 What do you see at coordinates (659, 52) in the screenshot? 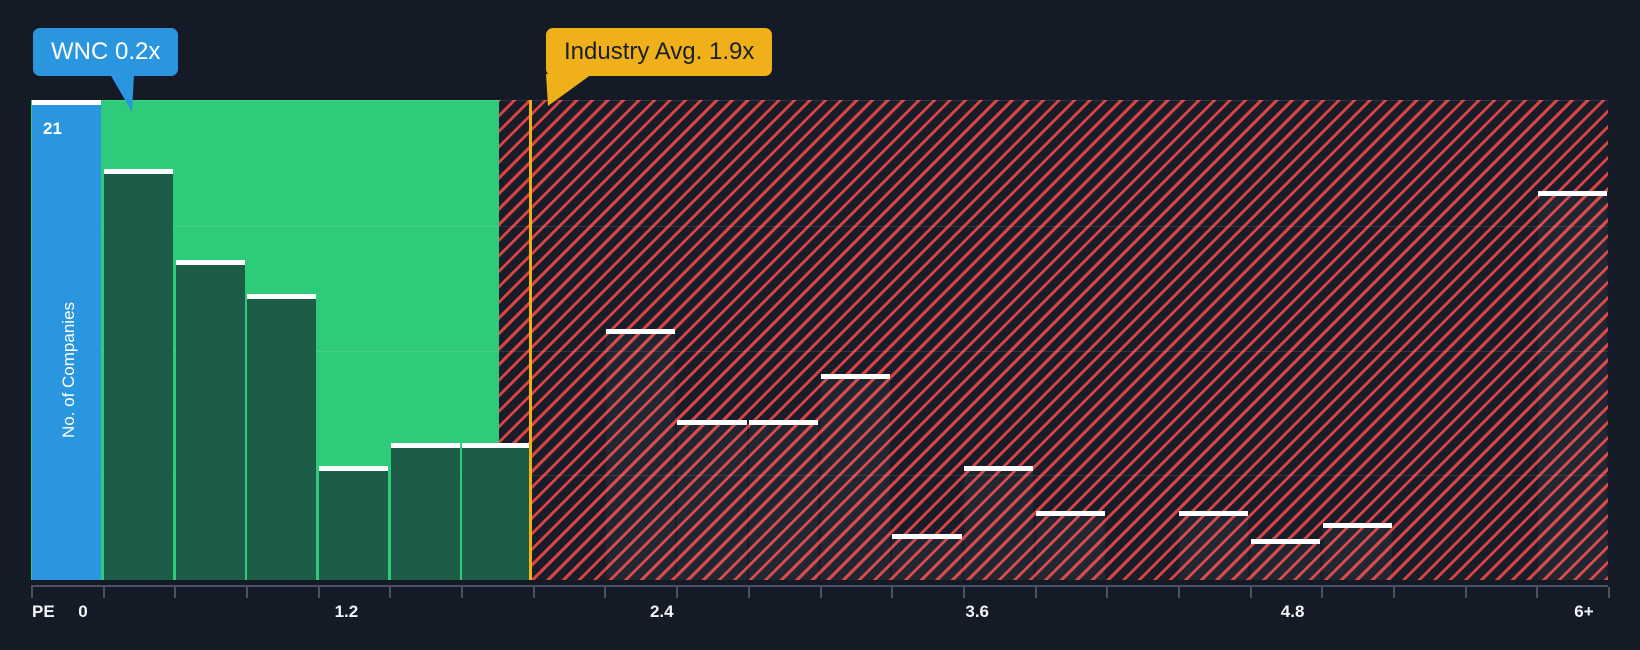
I see `industry-avg-callout: Industry Avg. 1.9x` at bounding box center [659, 52].